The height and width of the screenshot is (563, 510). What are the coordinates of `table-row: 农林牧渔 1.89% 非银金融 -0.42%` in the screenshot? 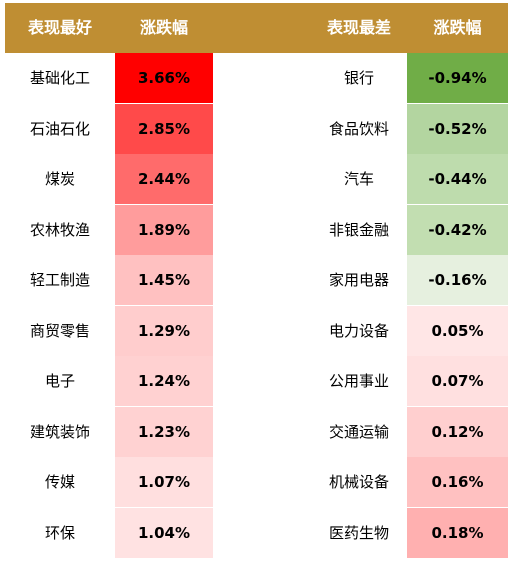 It's located at (256, 229).